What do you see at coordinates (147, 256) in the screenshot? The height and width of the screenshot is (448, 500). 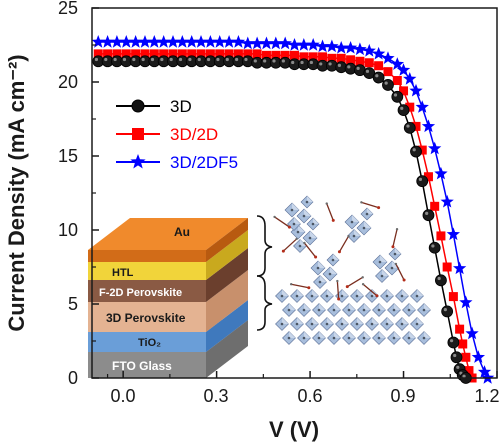 I see `au-front` at bounding box center [147, 256].